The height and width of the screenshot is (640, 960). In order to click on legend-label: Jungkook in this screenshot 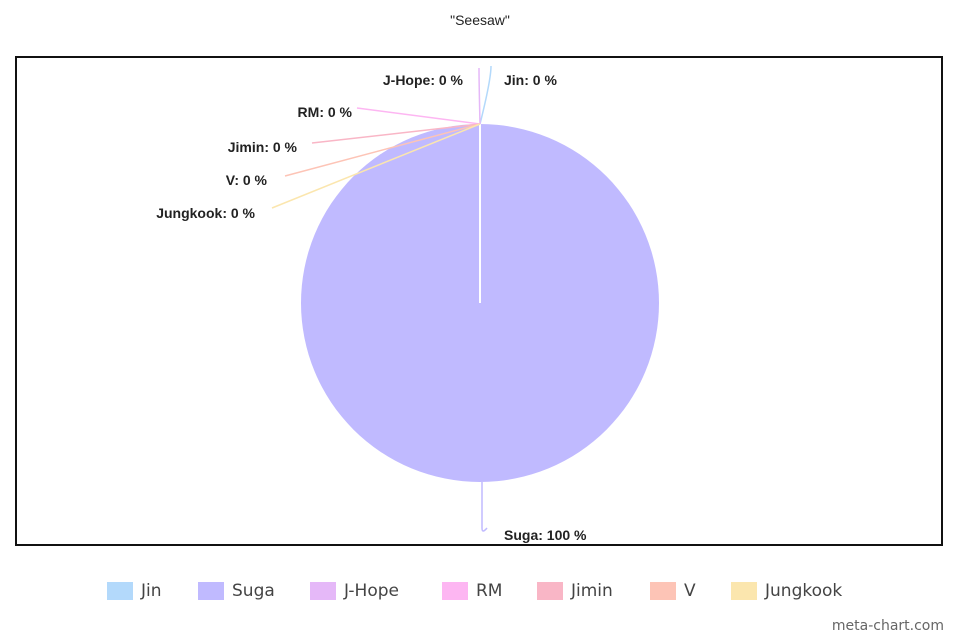, I will do `click(804, 591)`.